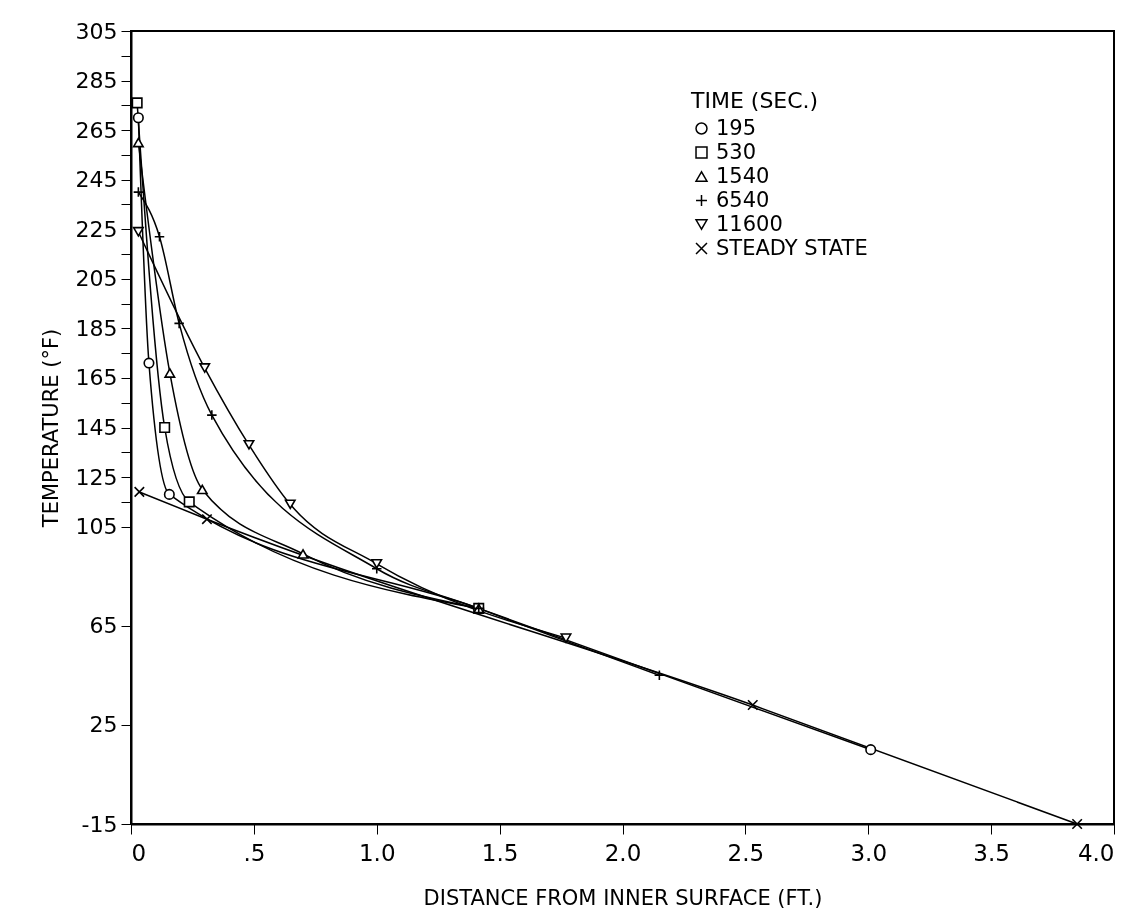 Image resolution: width=1143 pixels, height=922 pixels. What do you see at coordinates (991, 852) in the screenshot?
I see `x-tick-label: 3.5` at bounding box center [991, 852].